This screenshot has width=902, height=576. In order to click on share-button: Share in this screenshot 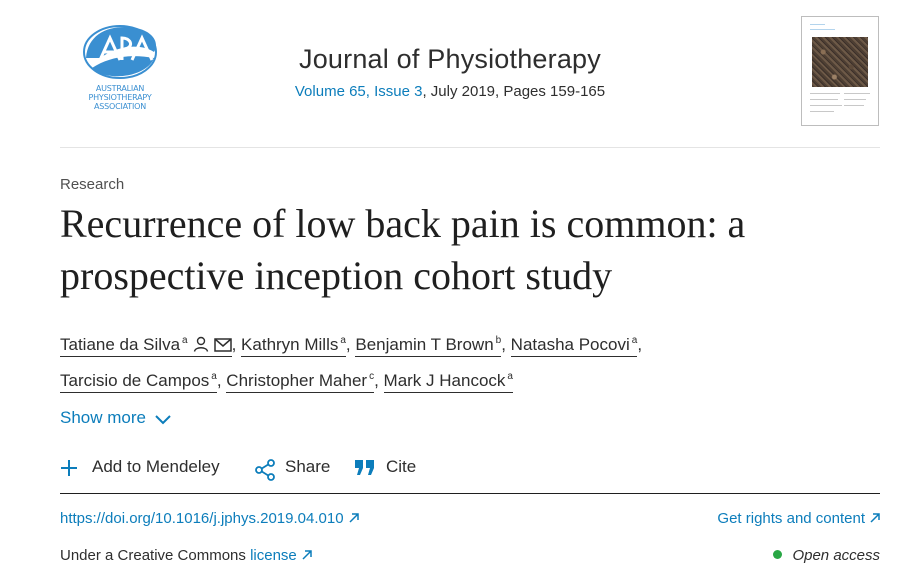, I will do `click(294, 469)`.